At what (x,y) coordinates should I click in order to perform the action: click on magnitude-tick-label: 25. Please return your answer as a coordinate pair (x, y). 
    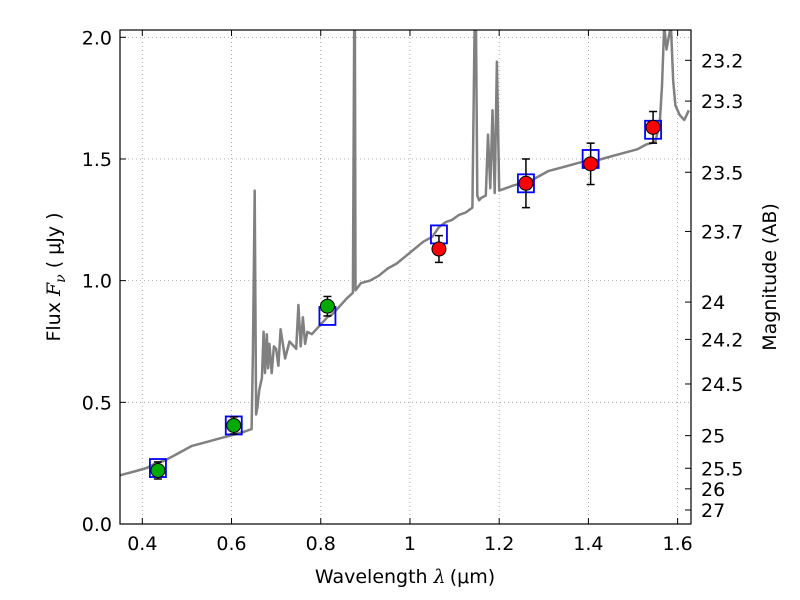
    Looking at the image, I should click on (713, 437).